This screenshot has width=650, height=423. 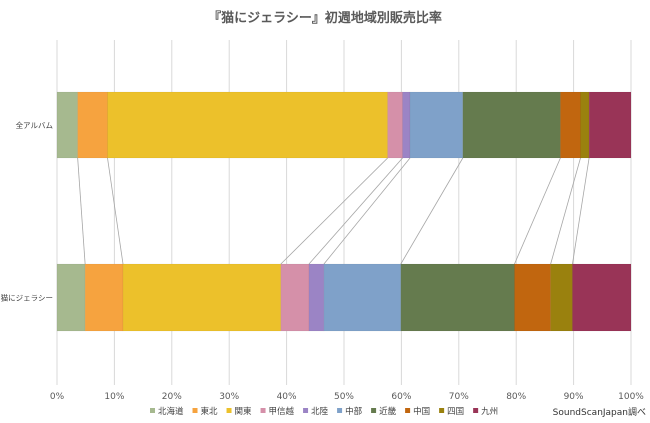 I want to click on x-tick-label: 30%, so click(x=229, y=397).